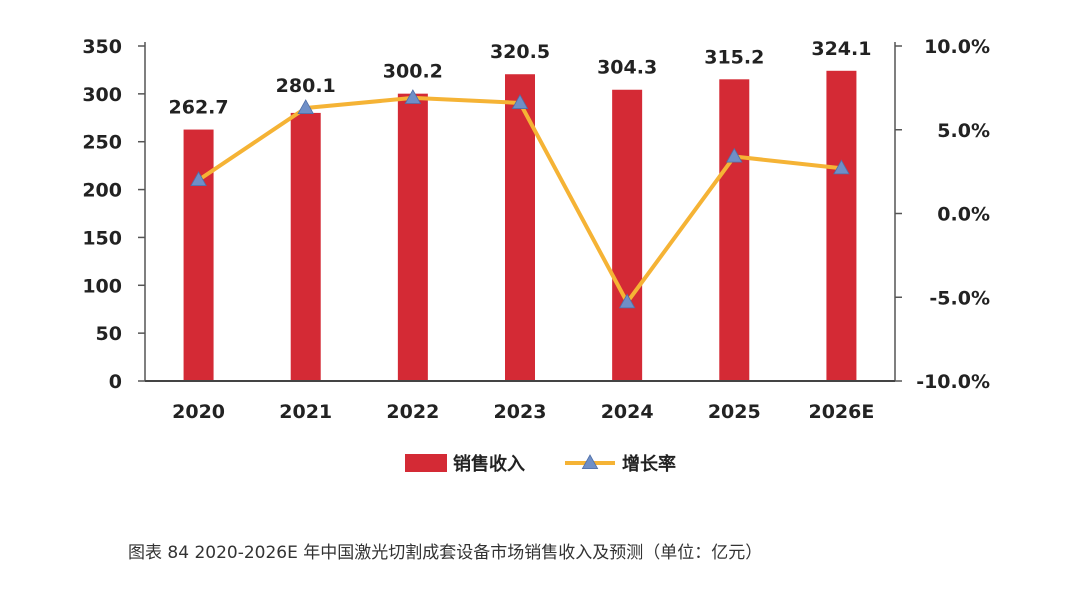  What do you see at coordinates (109, 334) in the screenshot?
I see `left-tick-label: 50` at bounding box center [109, 334].